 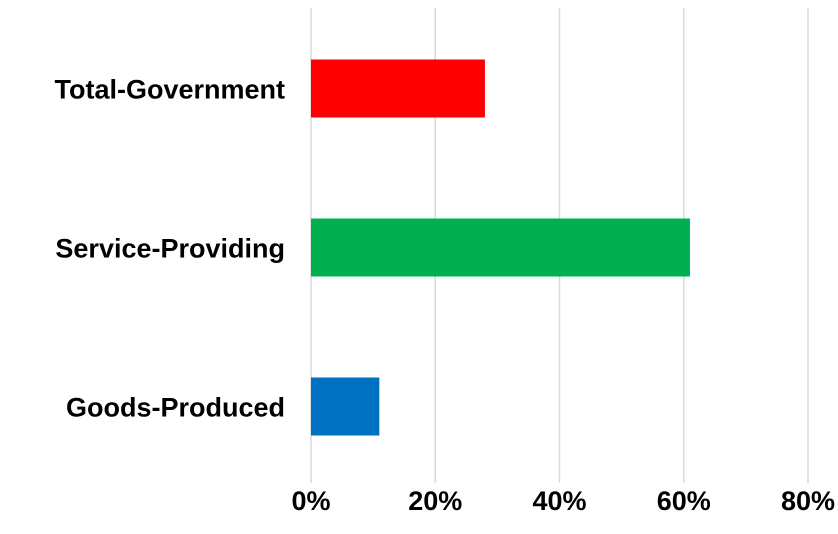 What do you see at coordinates (559, 501) in the screenshot?
I see `x-tick-label: 40%` at bounding box center [559, 501].